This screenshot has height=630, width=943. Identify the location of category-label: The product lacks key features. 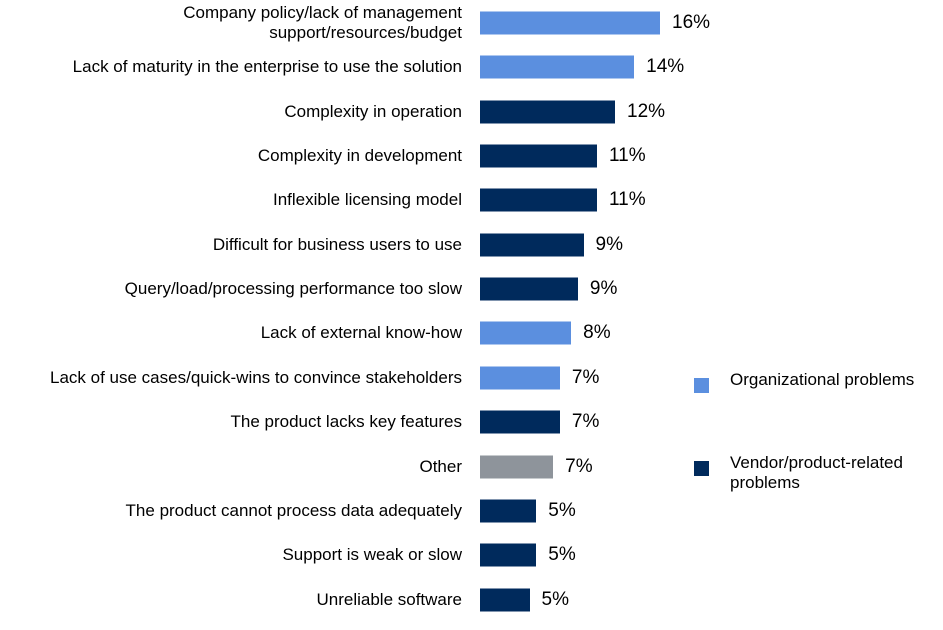
(346, 422).